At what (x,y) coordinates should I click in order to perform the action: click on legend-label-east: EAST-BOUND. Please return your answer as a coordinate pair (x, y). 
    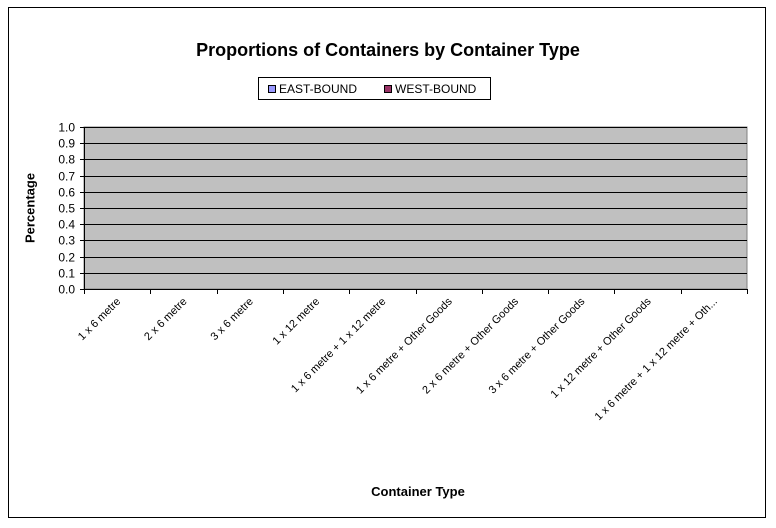
    Looking at the image, I should click on (318, 89).